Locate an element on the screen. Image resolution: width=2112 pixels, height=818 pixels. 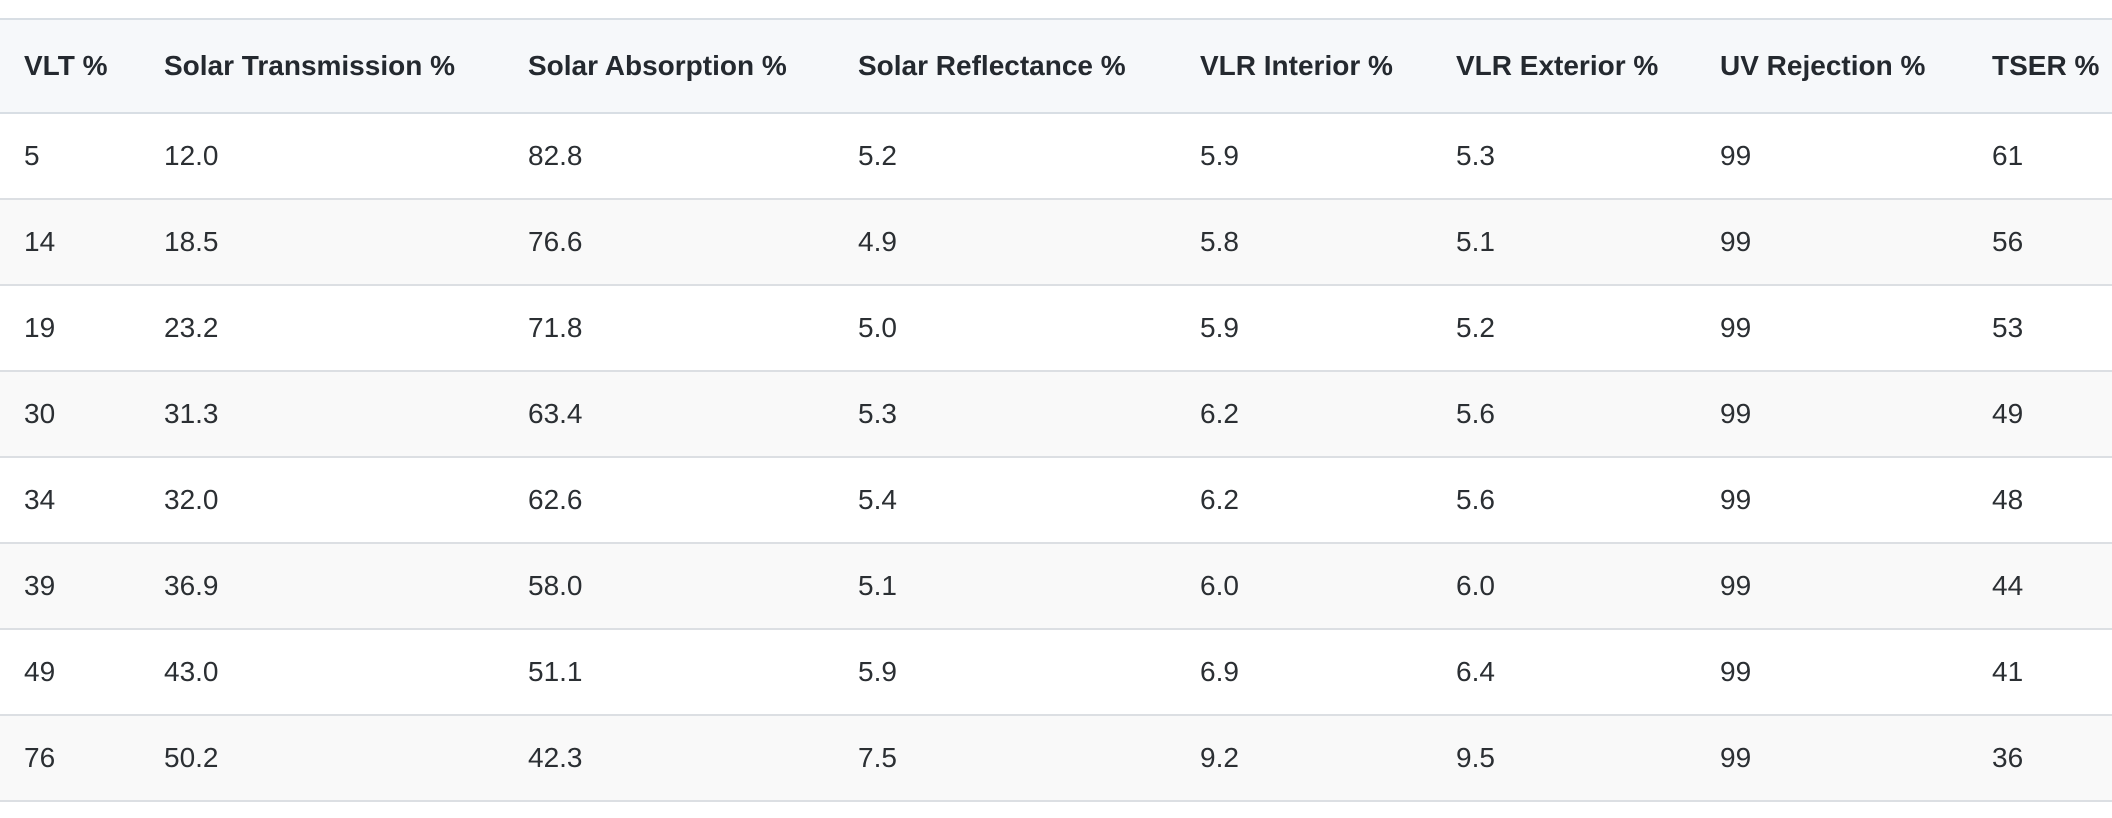
cell-solar-reflectance: 4.9 is located at coordinates (1005, 242).